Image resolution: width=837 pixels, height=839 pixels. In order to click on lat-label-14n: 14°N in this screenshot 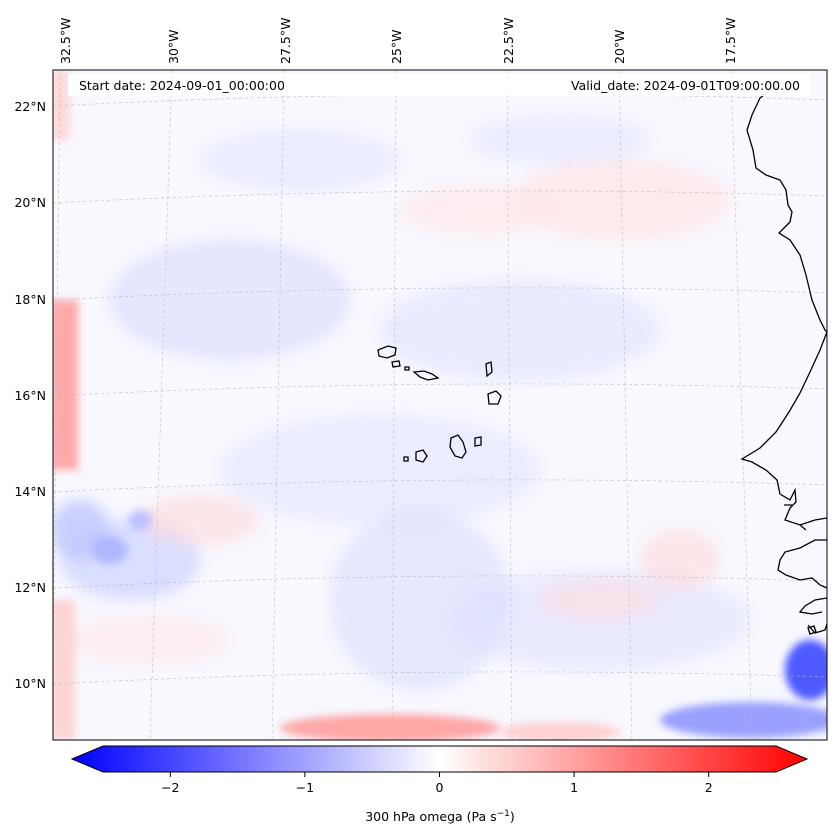, I will do `click(30, 491)`.